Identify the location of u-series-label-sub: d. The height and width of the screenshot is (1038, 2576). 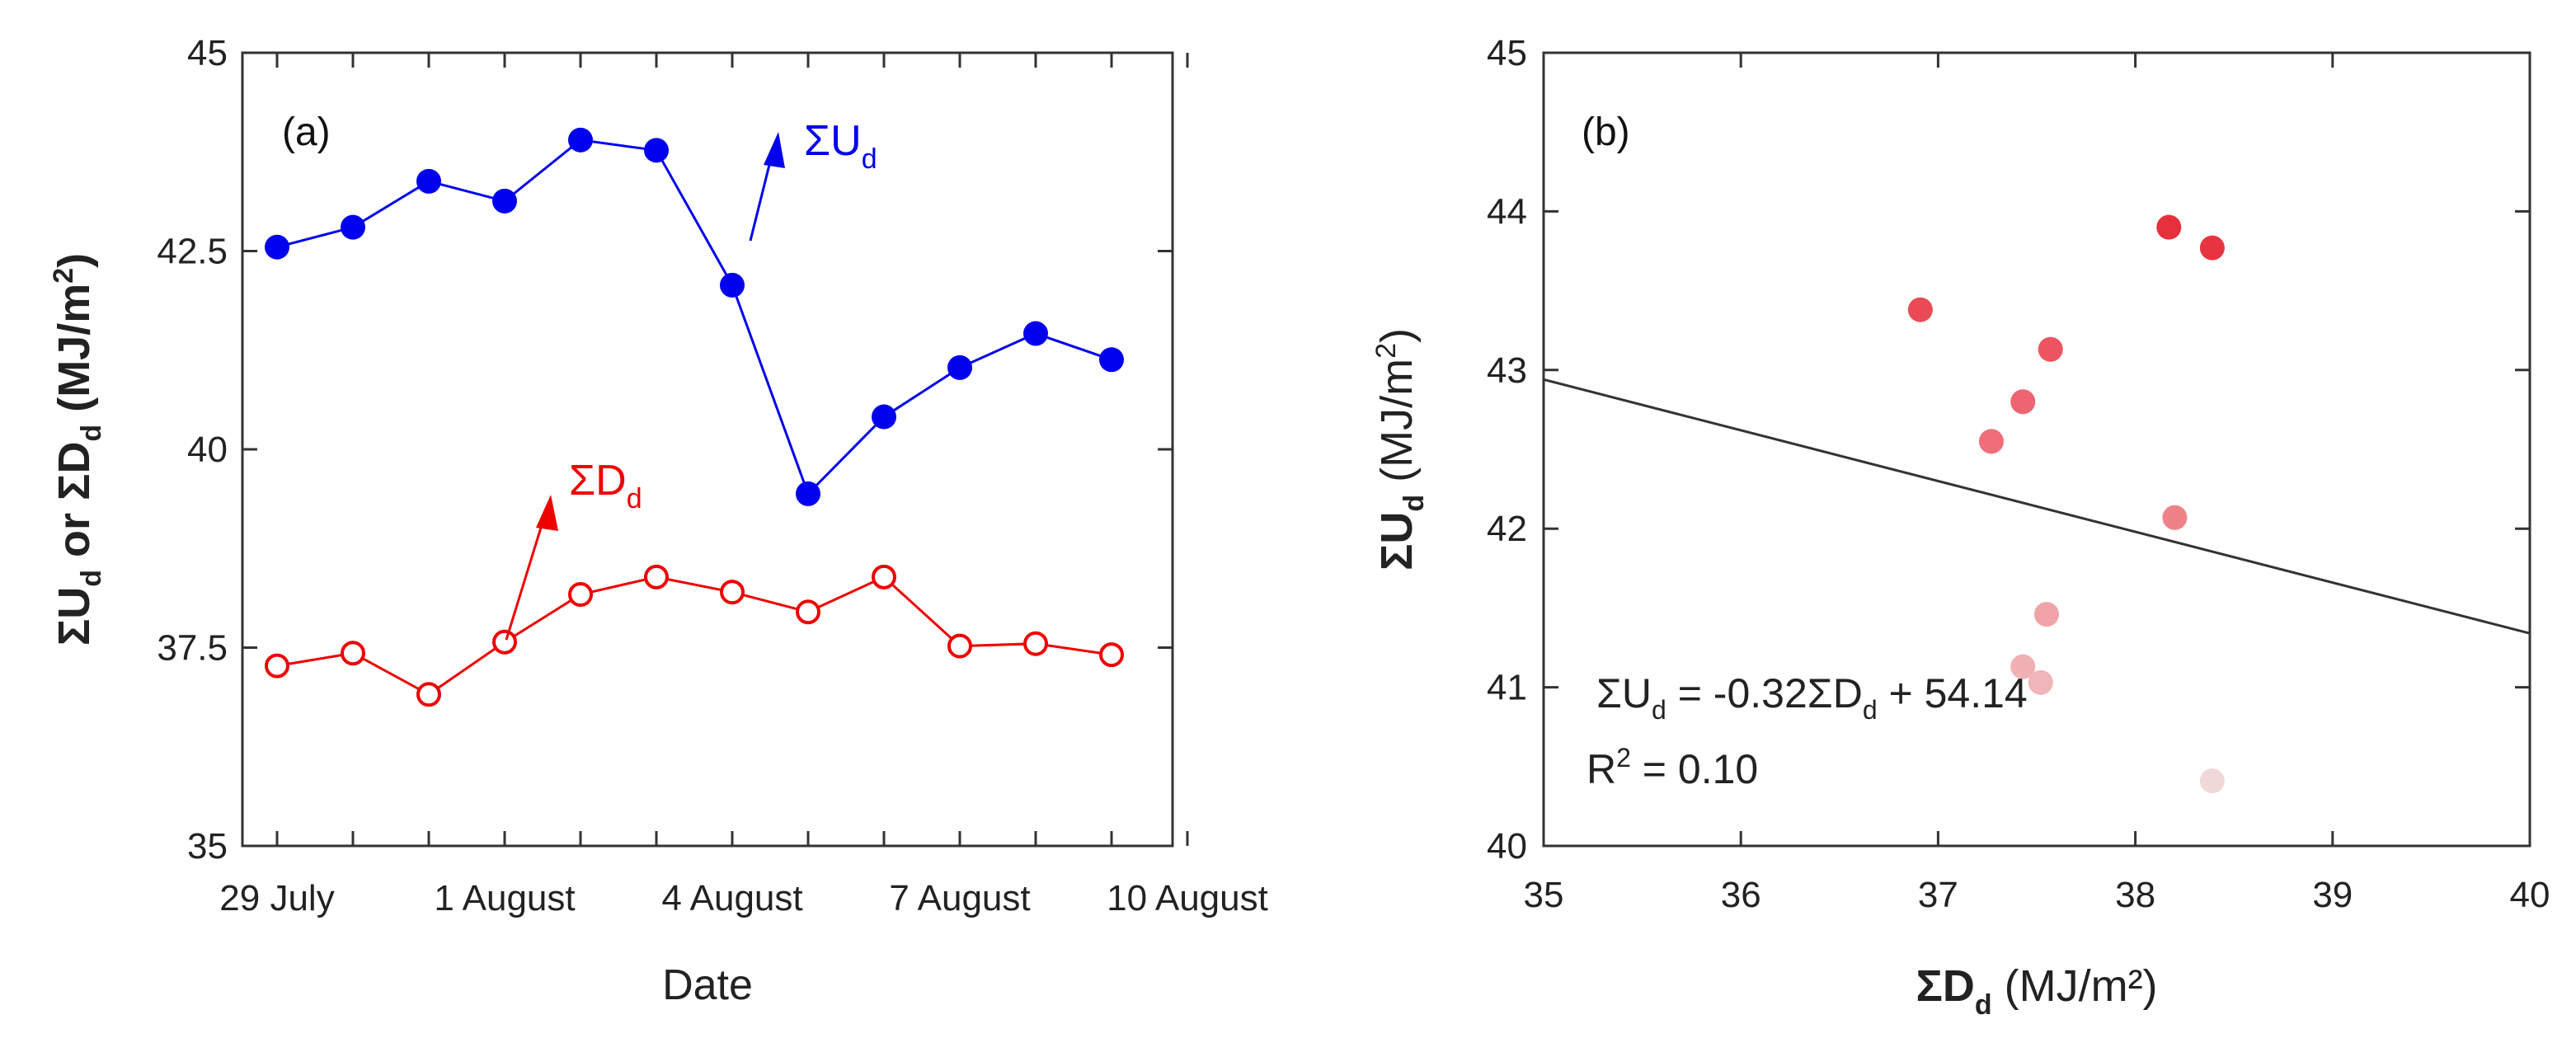
(869, 159).